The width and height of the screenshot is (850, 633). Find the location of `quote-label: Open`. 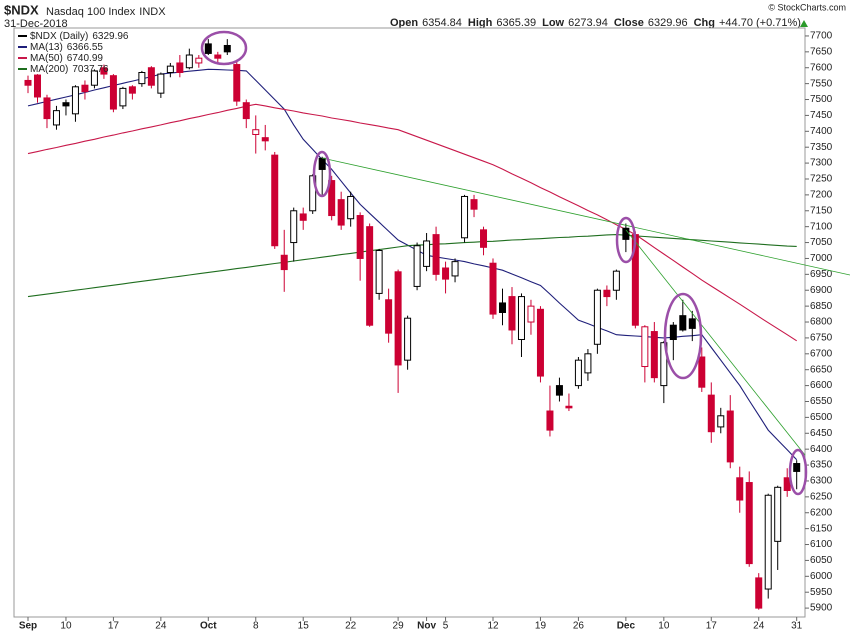

quote-label: Open is located at coordinates (404, 23).